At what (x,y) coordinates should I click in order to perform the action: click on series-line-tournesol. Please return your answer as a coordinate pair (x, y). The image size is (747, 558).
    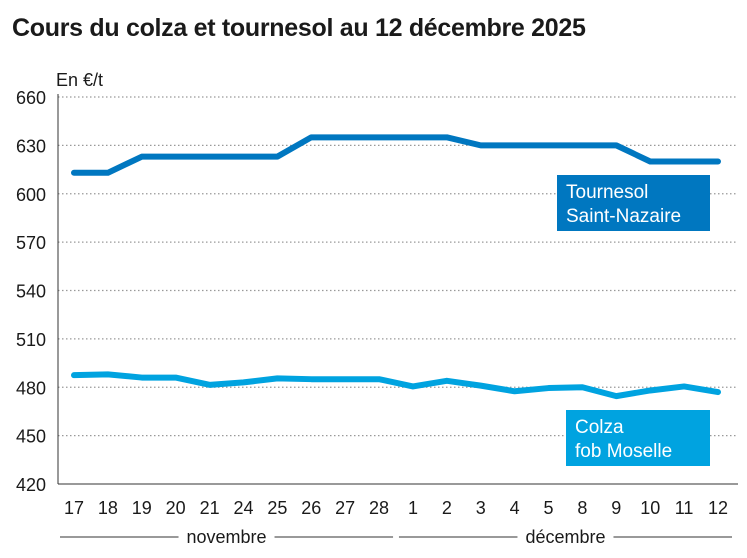
    Looking at the image, I should click on (396, 155).